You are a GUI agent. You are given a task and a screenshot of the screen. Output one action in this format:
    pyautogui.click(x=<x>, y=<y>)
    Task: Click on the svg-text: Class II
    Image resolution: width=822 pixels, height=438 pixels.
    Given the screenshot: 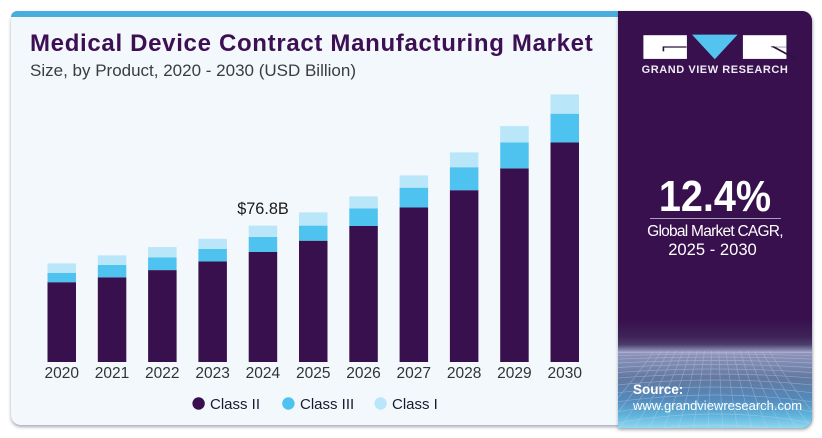 What is the action you would take?
    pyautogui.click(x=235, y=404)
    